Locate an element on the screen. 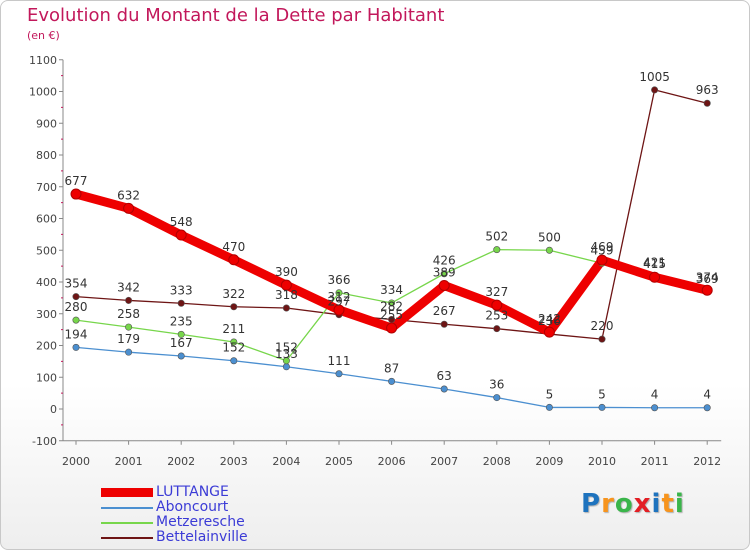 Image resolution: width=750 pixels, height=550 pixels. data-label: 502 is located at coordinates (496, 237).